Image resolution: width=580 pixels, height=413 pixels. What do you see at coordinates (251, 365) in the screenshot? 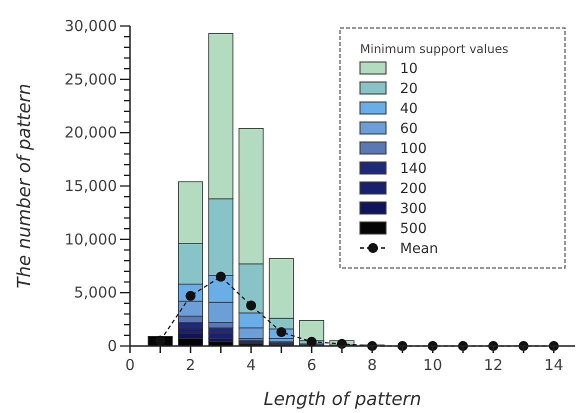
I see `x-tick-label: 4` at bounding box center [251, 365].